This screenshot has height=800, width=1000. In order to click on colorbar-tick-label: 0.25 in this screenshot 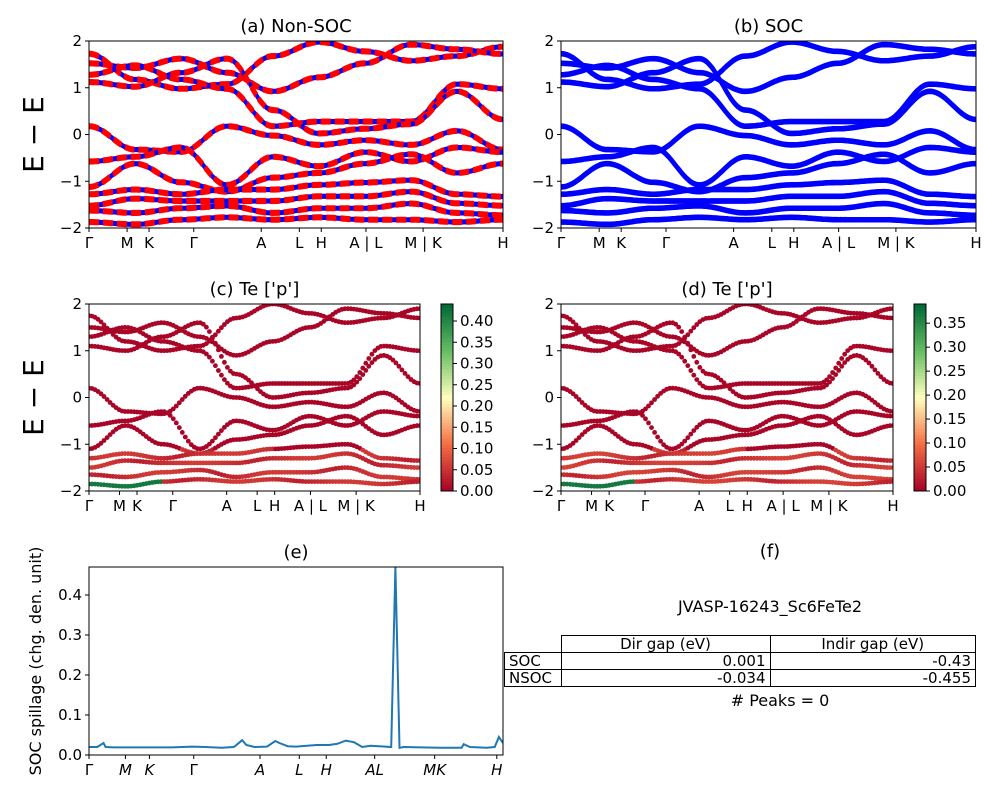, I will do `click(476, 385)`.